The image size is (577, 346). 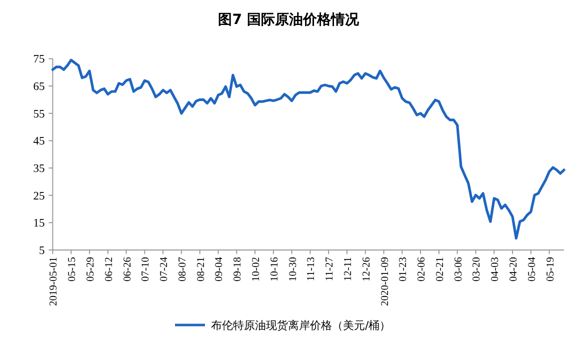 I want to click on x-tick-label: 12-11, so click(x=348, y=269).